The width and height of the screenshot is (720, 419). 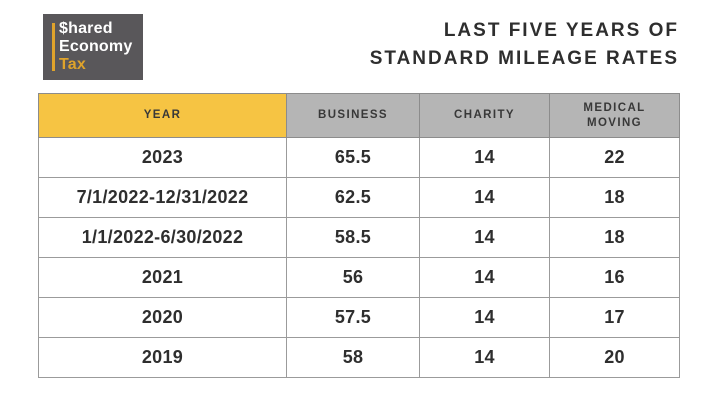 What do you see at coordinates (162, 197) in the screenshot?
I see `year-cell: 7/1/2022-12/31/2022` at bounding box center [162, 197].